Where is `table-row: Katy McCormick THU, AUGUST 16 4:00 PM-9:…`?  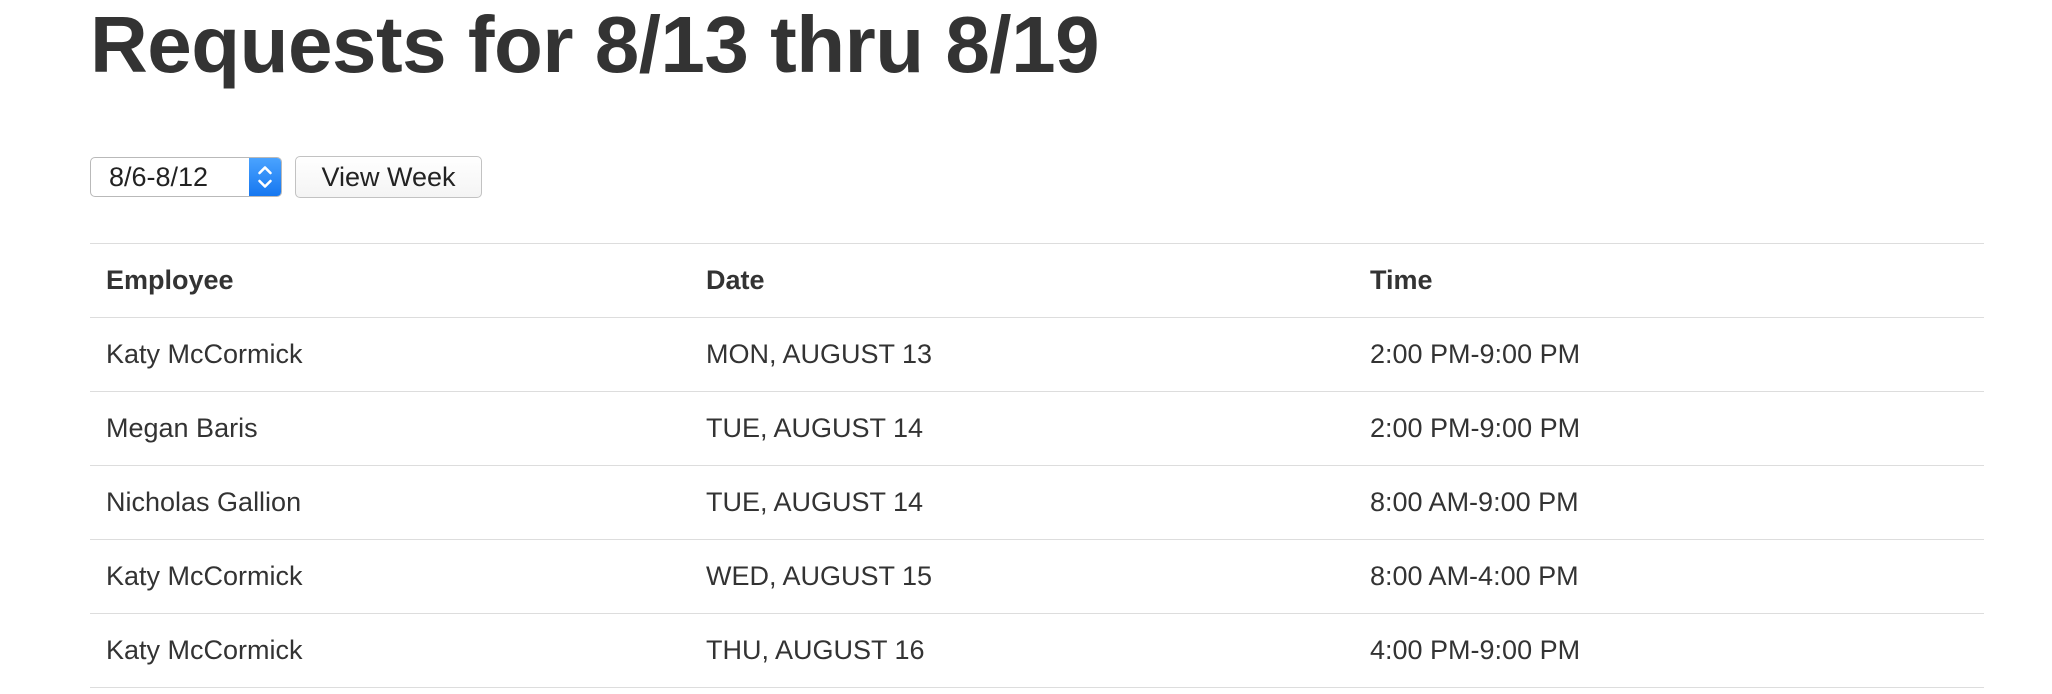 table-row: Katy McCormick THU, AUGUST 16 4:00 PM-9:… is located at coordinates (1037, 650).